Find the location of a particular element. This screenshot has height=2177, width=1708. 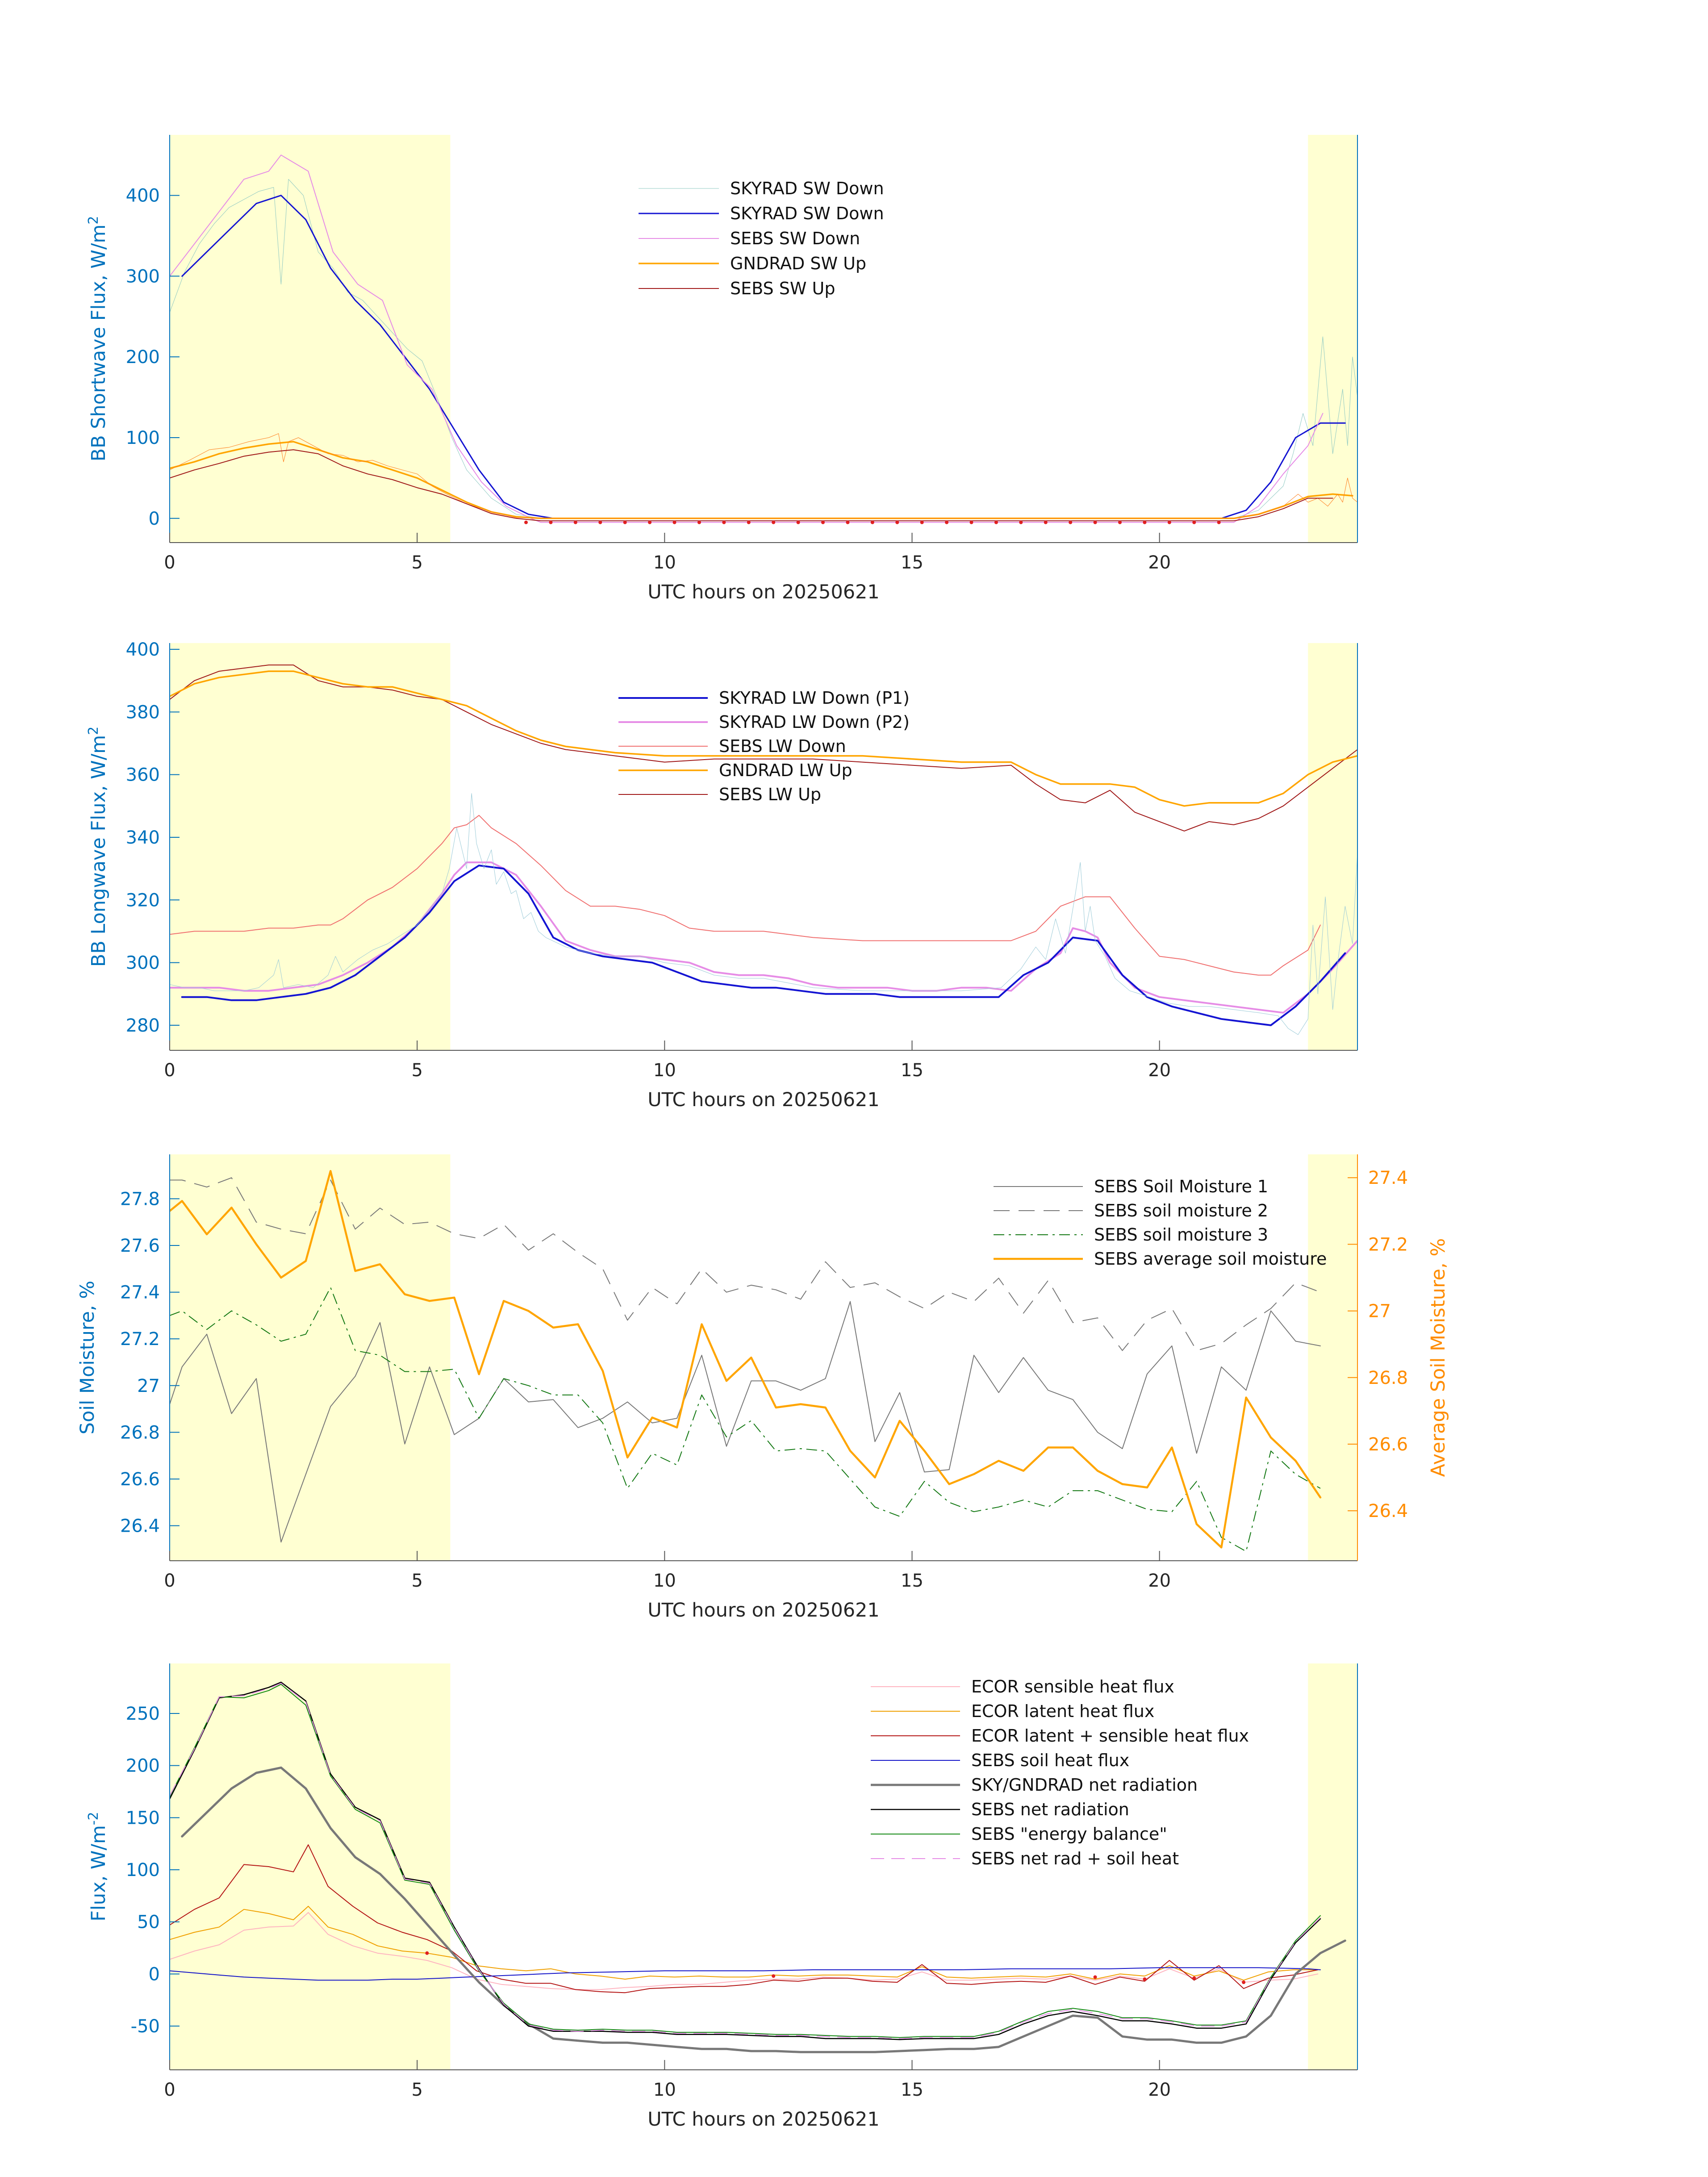

y-axis-label-superscript: -2 is located at coordinates (93, 1818).